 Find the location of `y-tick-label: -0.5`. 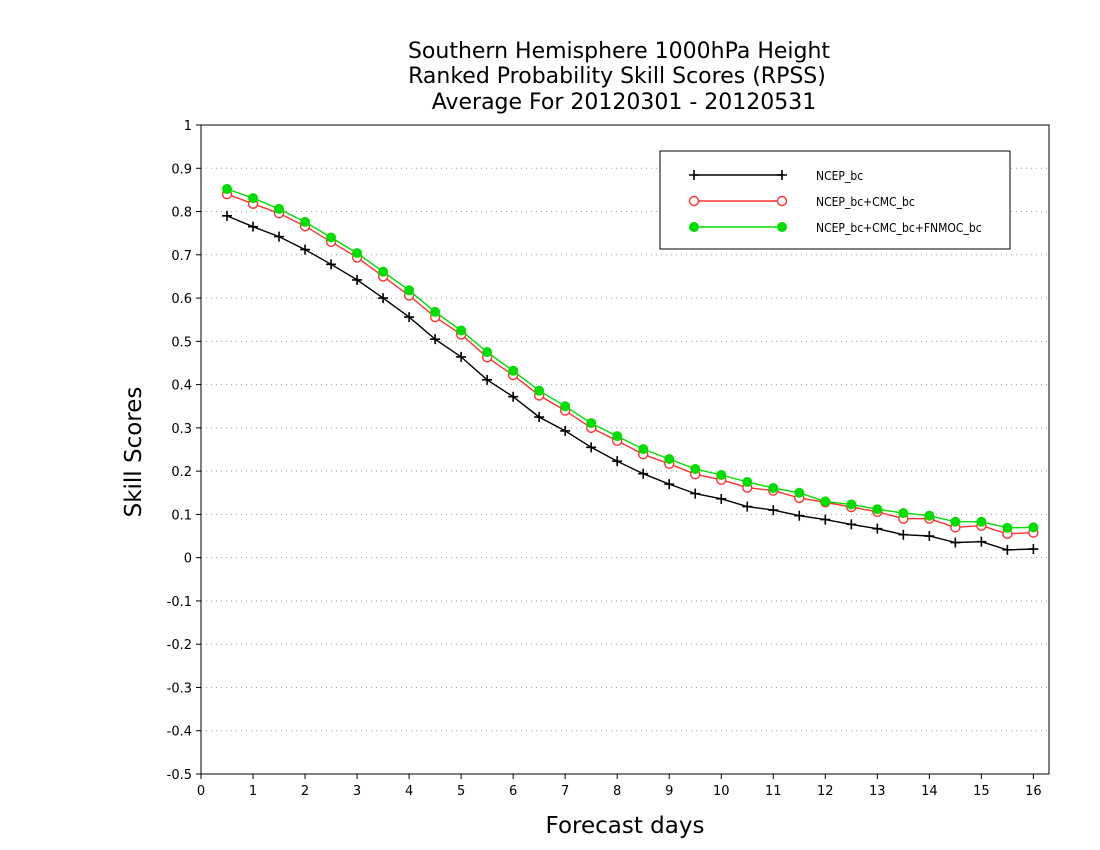

y-tick-label: -0.5 is located at coordinates (179, 775).